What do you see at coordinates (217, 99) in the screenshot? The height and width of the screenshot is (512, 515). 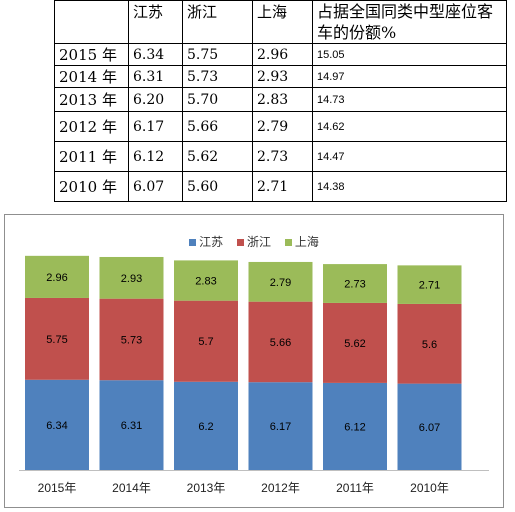 I see `cell-zhejiang: 5.70` at bounding box center [217, 99].